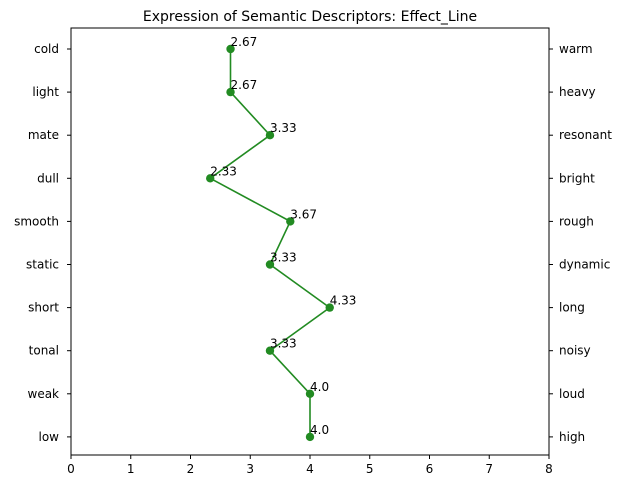 The width and height of the screenshot is (629, 490). I want to click on right-tick-label: bright, so click(577, 178).